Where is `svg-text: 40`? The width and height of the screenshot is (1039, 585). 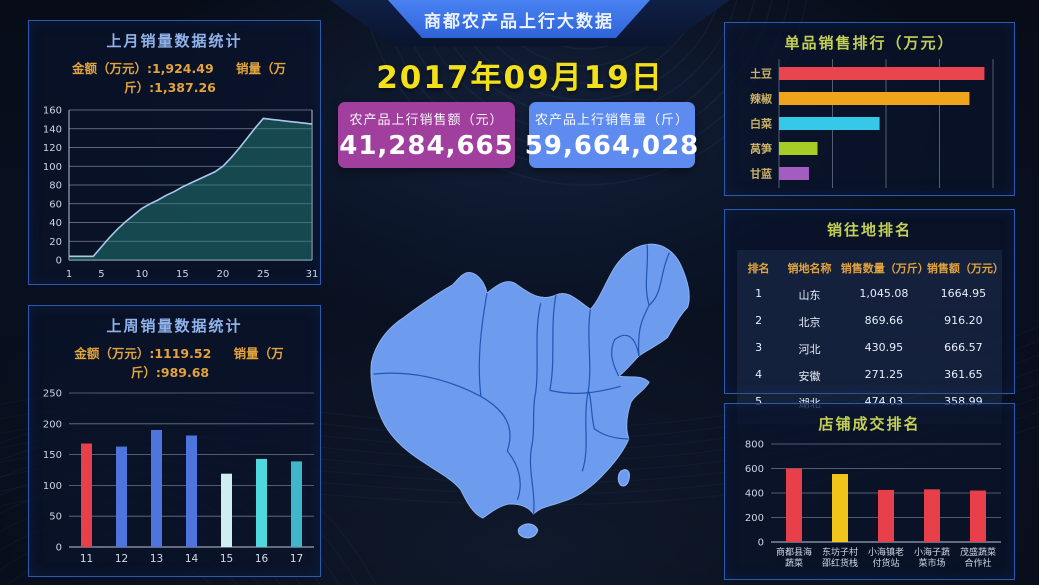
svg-text: 40 is located at coordinates (55, 223).